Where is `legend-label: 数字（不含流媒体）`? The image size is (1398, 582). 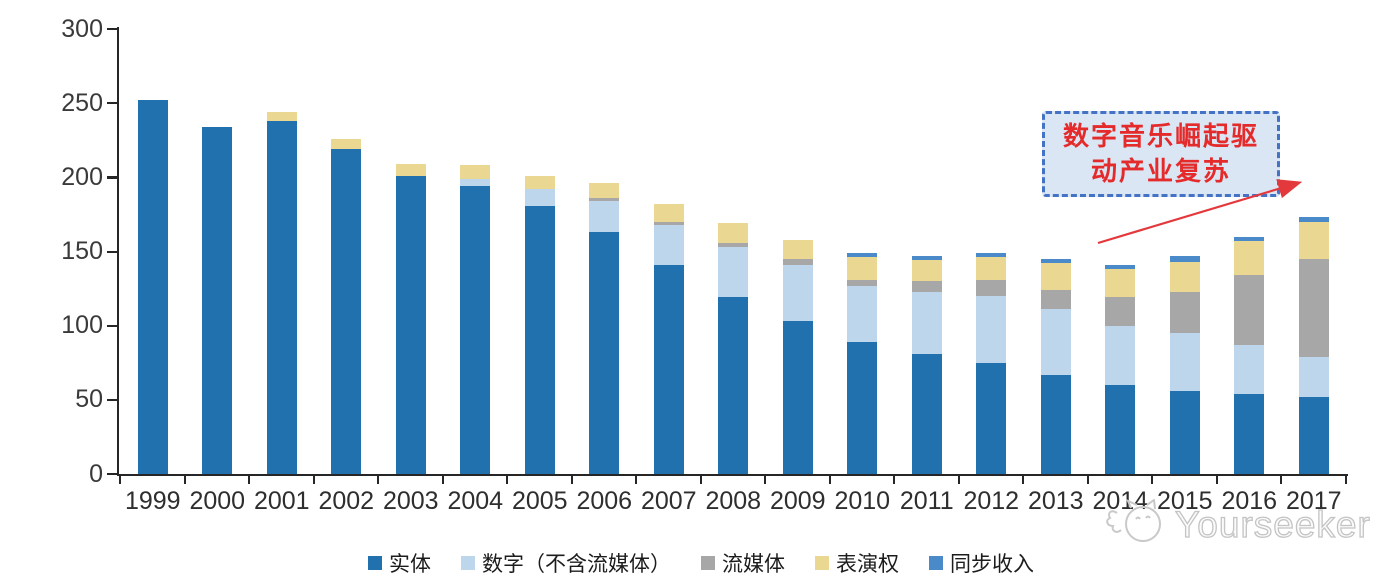
legend-label: 数字（不含流媒体） is located at coordinates (576, 564).